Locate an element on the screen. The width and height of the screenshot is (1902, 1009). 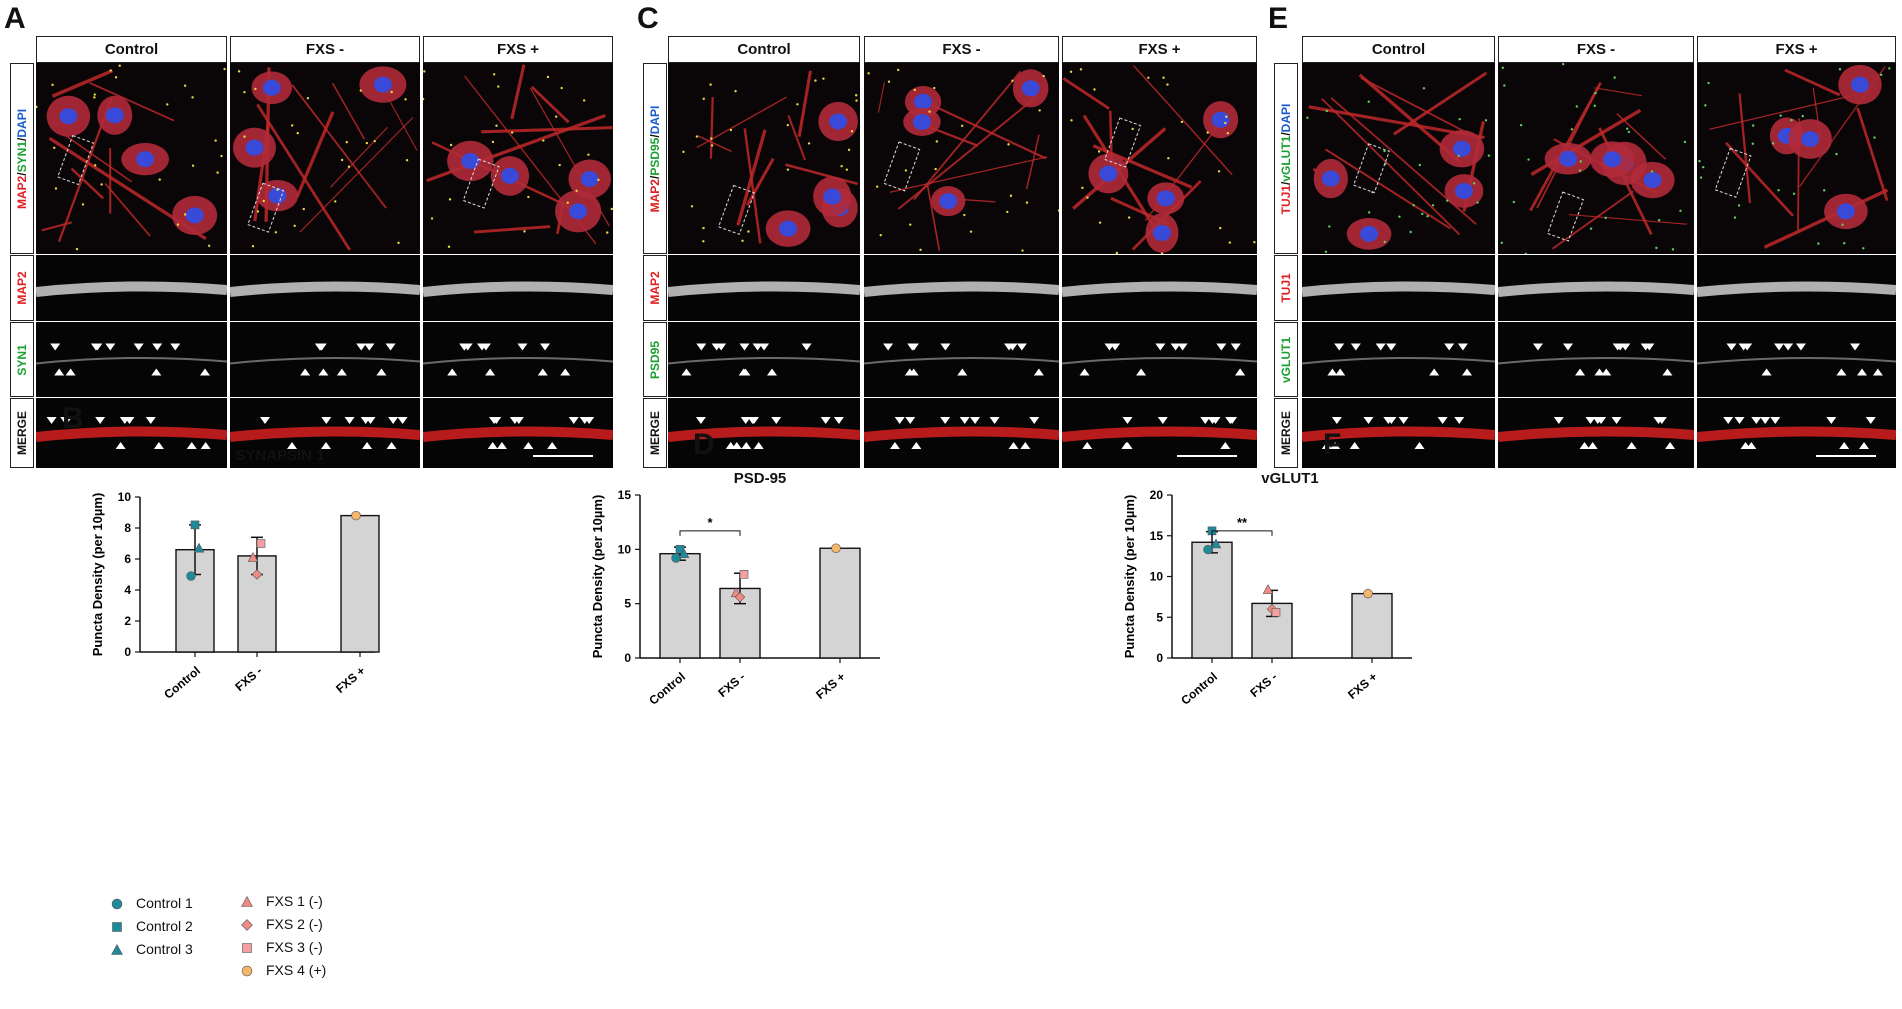
legend-item: Control 3 is located at coordinates (151, 949).